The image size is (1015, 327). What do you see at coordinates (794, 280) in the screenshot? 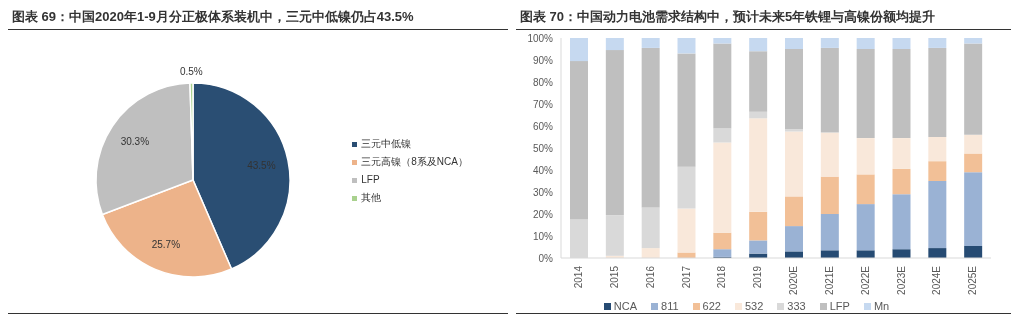
I see `x-tick-label: 2020E` at bounding box center [794, 280].